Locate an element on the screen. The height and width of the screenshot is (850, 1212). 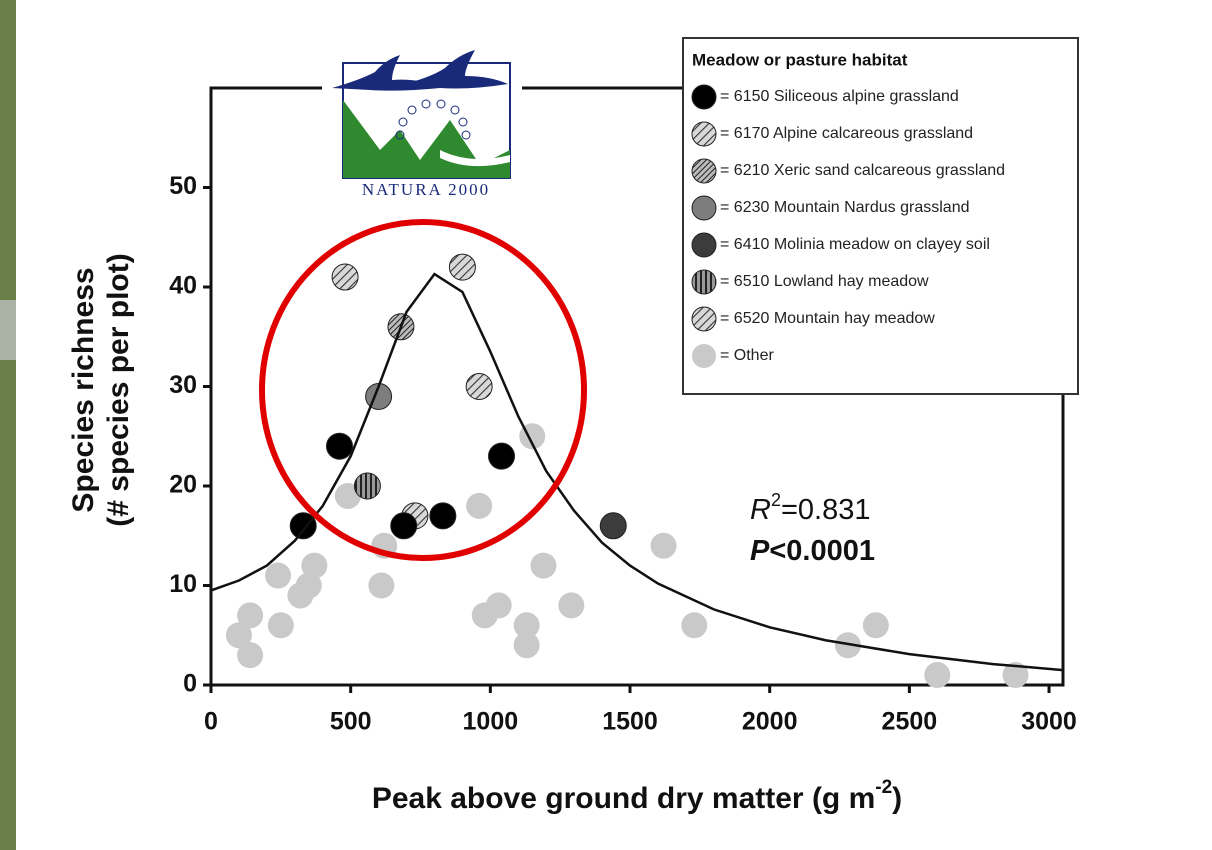
logo-text: NATURA 2000 is located at coordinates (426, 189).